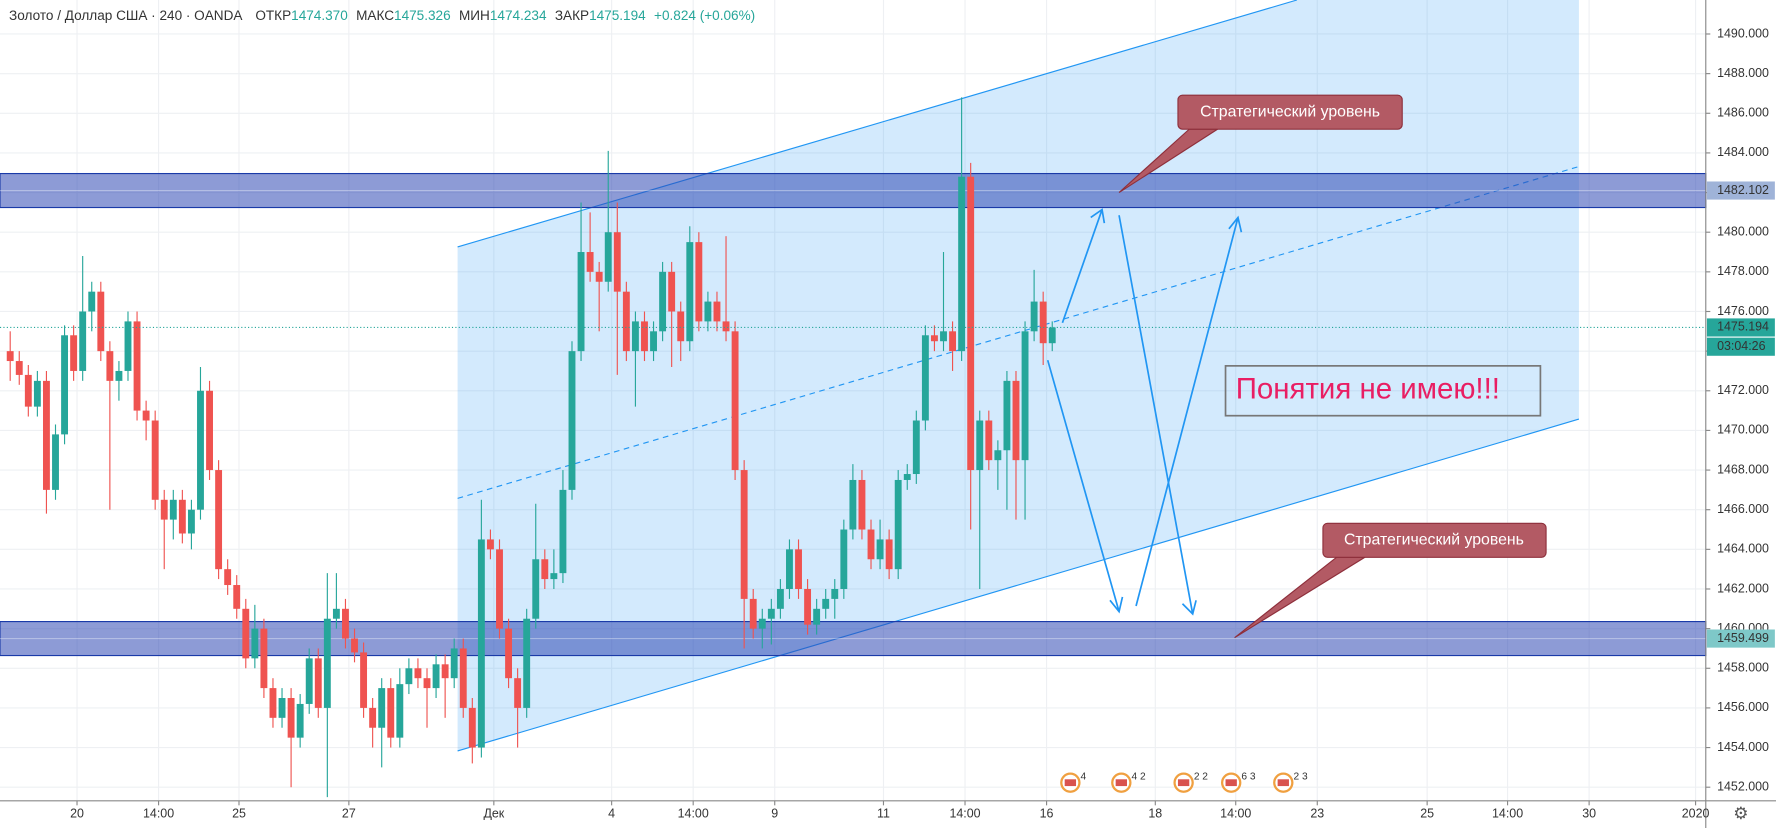 The width and height of the screenshot is (1776, 828). Describe the element at coordinates (1743, 327) in the screenshot. I see `last-price-label: 1475.194` at that location.